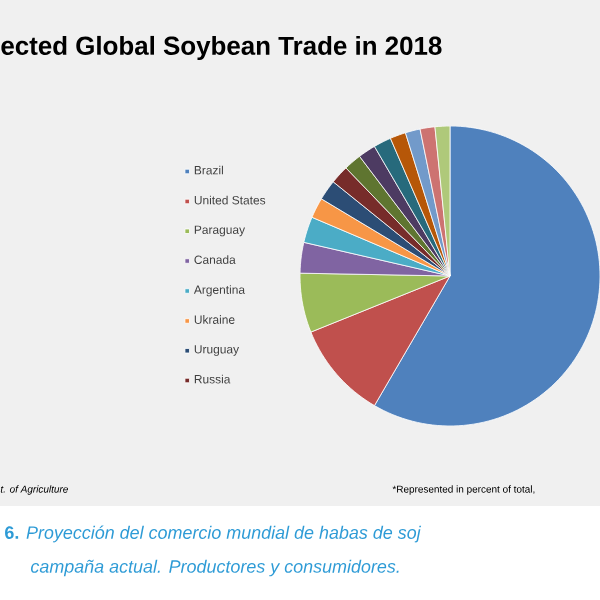 The width and height of the screenshot is (600, 600). I want to click on text: campaña actual. Productores y consumidores., so click(214, 568).